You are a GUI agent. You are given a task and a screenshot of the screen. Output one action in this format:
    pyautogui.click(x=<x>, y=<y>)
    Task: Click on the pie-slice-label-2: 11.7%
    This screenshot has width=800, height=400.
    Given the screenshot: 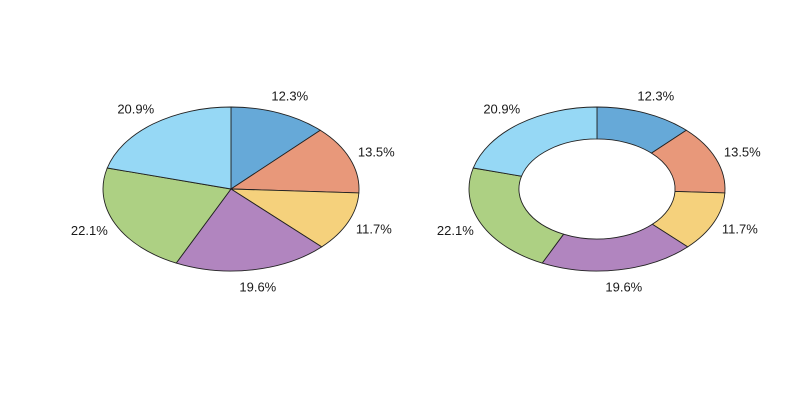 What is the action you would take?
    pyautogui.click(x=374, y=228)
    